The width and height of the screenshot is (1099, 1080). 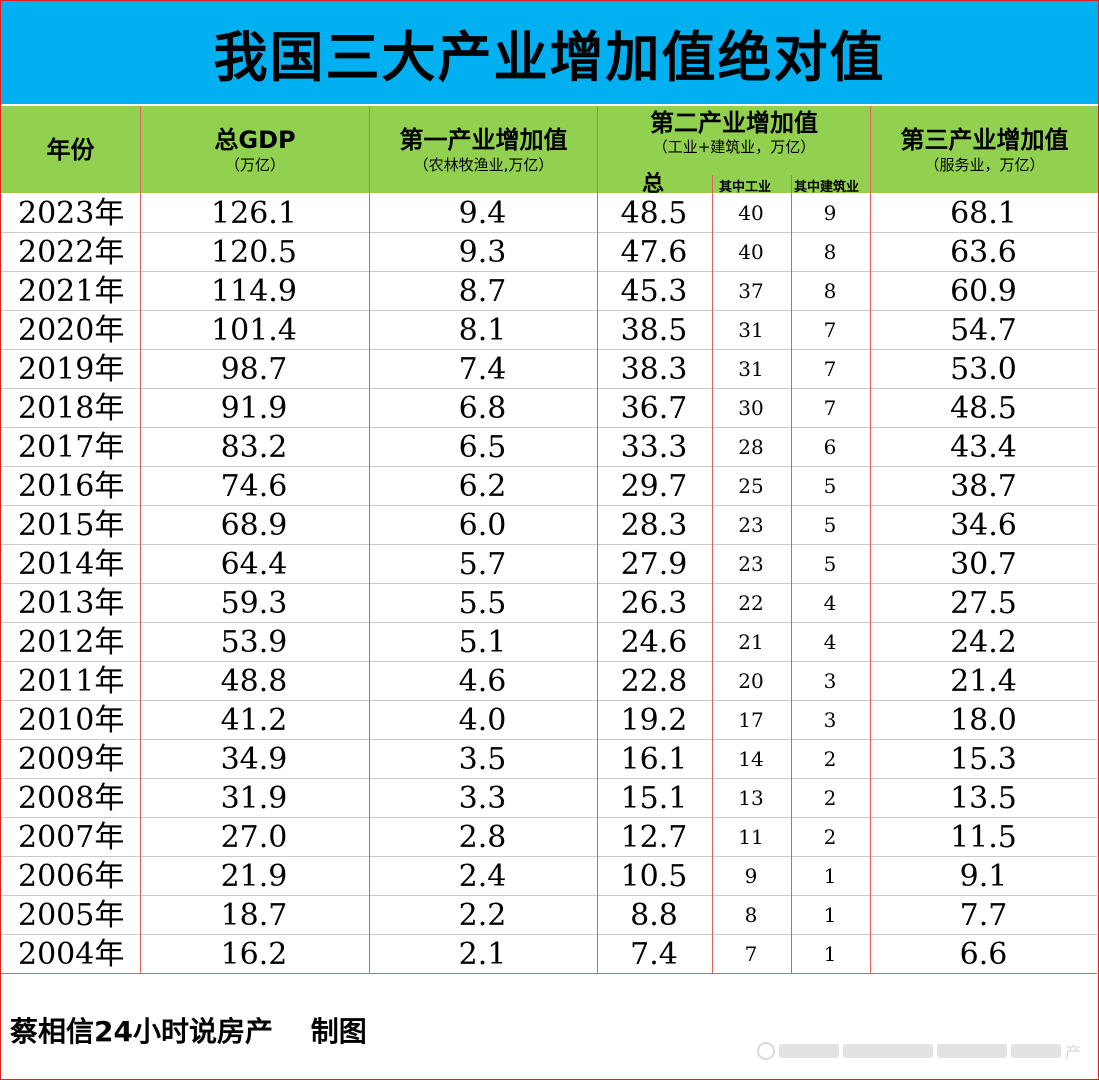 I want to click on cell-secondary-total: 28.3, so click(x=654, y=525).